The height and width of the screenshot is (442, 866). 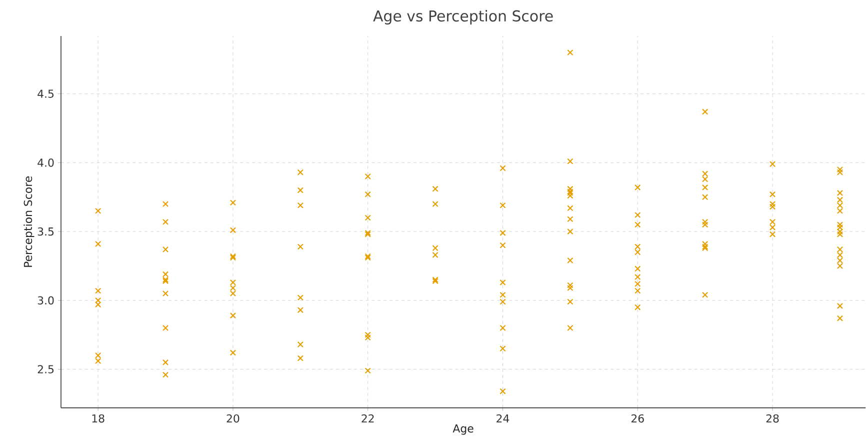 I want to click on y-tick-label: 4.5, so click(x=46, y=94).